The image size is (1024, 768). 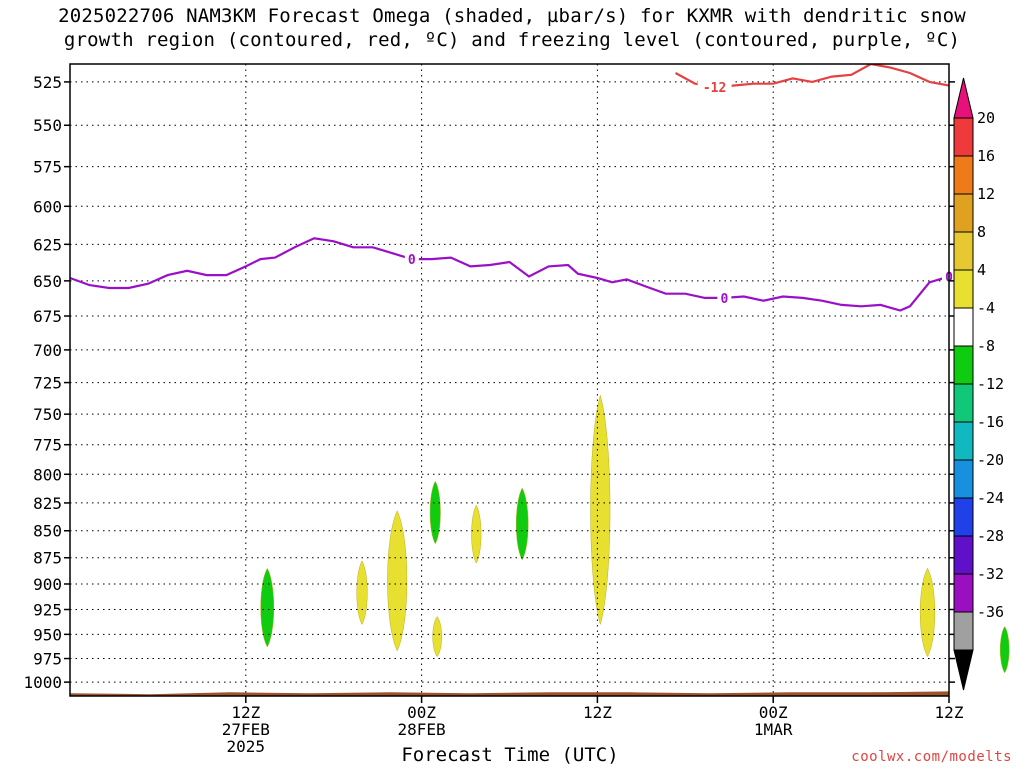 What do you see at coordinates (990, 384) in the screenshot?
I see `colorbar-label: -12` at bounding box center [990, 384].